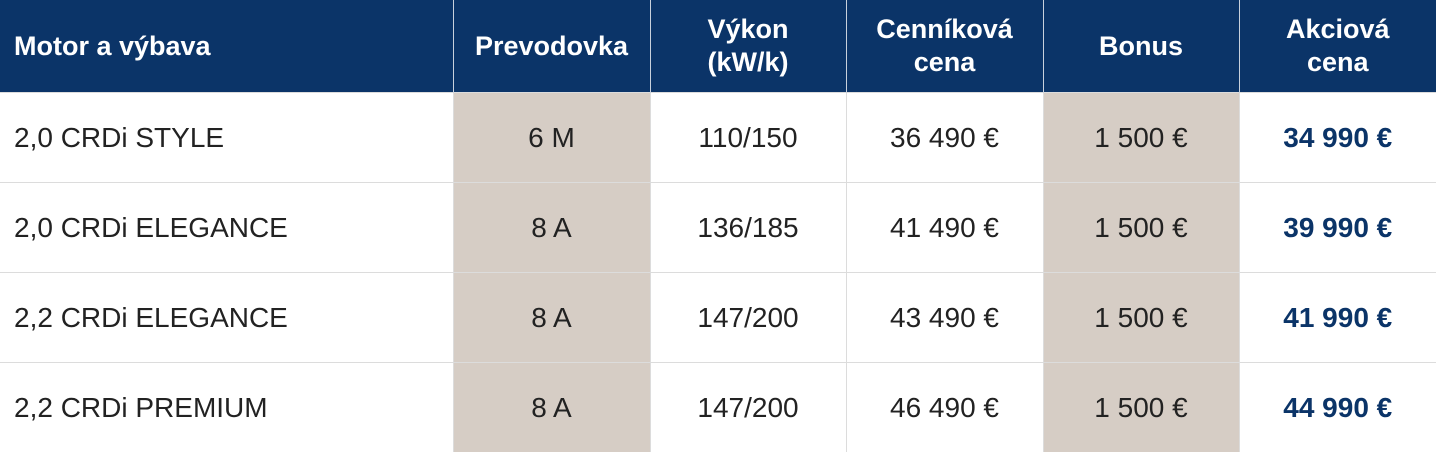  What do you see at coordinates (226, 137) in the screenshot?
I see `table-cell: 2,0 CRDi STYLE` at bounding box center [226, 137].